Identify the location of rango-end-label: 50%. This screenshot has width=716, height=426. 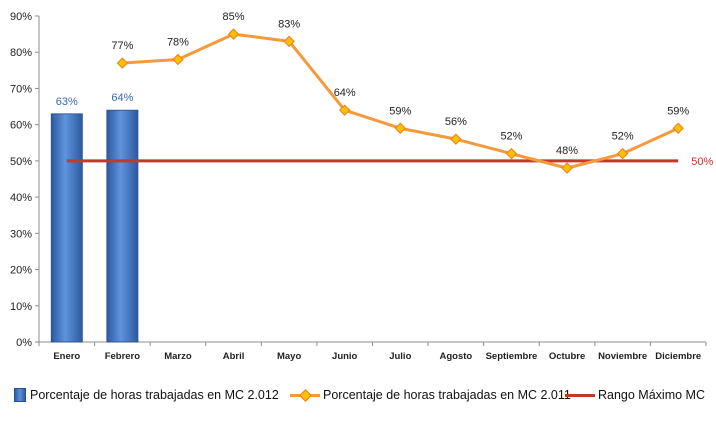
(702, 162).